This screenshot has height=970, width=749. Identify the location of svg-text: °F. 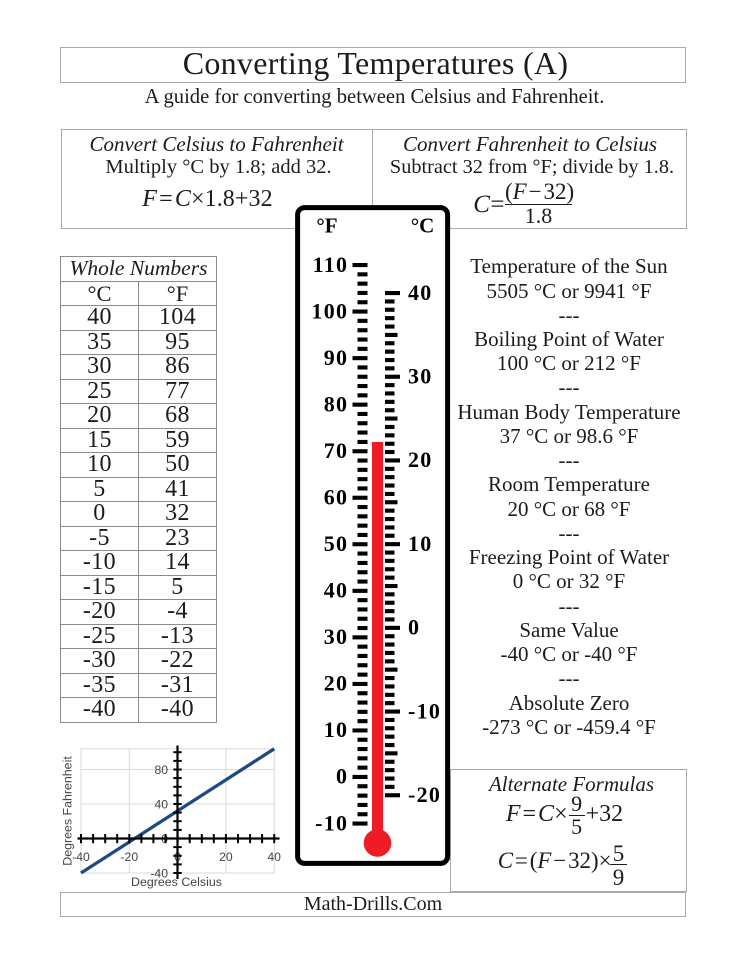
(326, 226).